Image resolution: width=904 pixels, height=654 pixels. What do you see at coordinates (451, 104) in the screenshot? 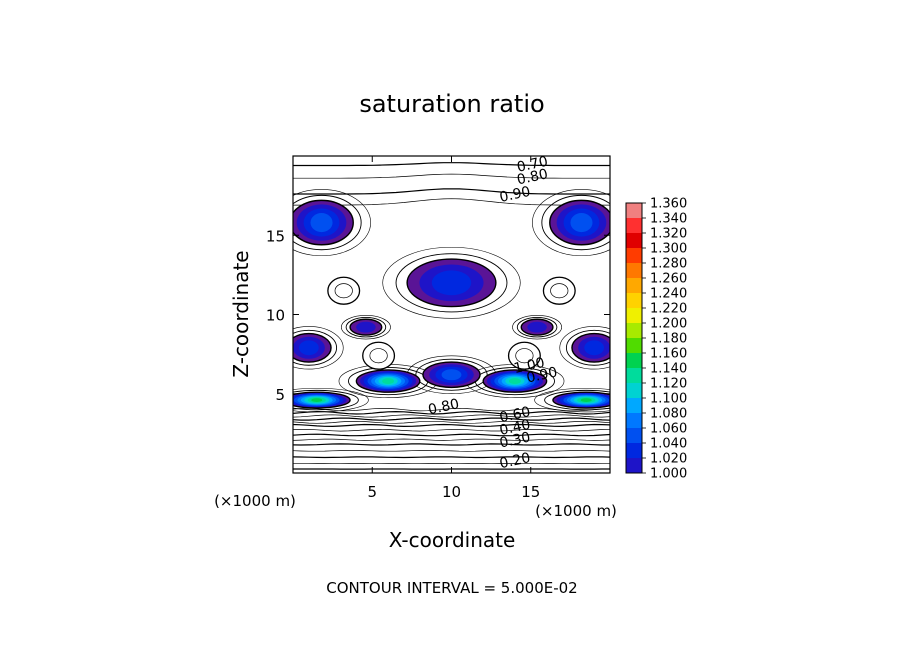
I see `chart-title: saturation ratio` at bounding box center [451, 104].